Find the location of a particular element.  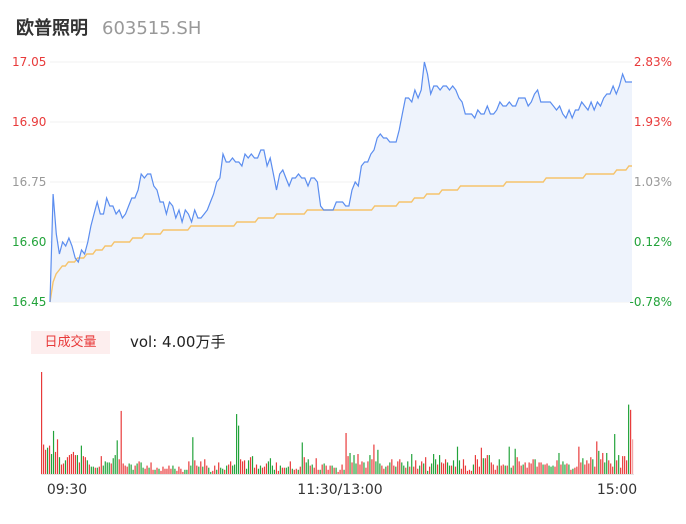

time-tick-label: 11:30/13:00 is located at coordinates (339, 490).